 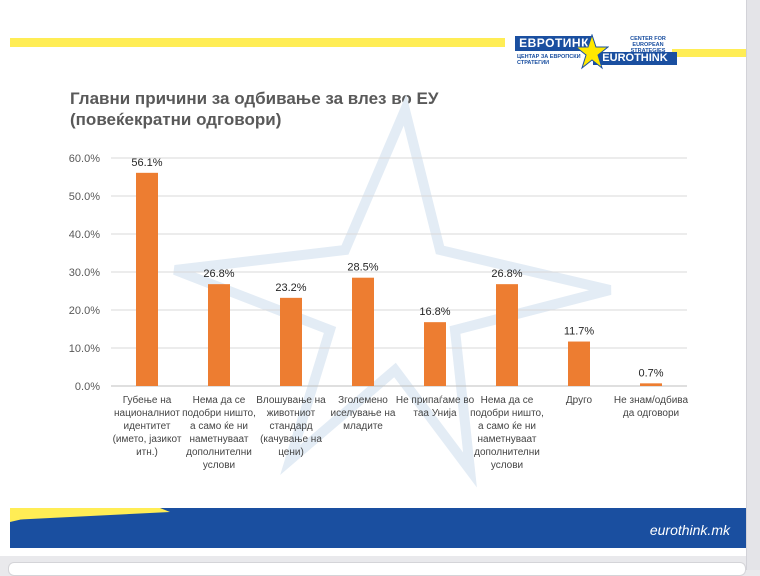 I want to click on footer: eurothink.mk, so click(x=378, y=528).